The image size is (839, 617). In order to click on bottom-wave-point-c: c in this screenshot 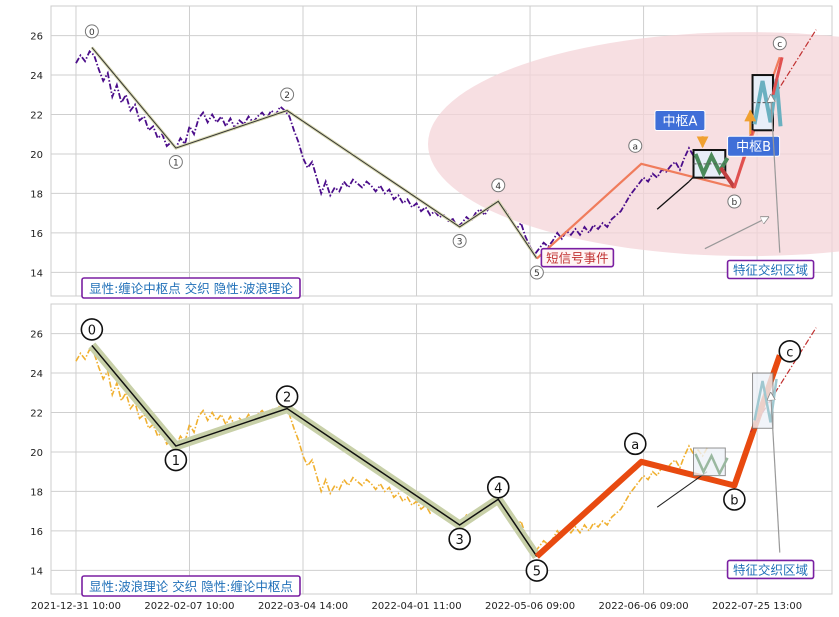, I will do `click(790, 351)`.